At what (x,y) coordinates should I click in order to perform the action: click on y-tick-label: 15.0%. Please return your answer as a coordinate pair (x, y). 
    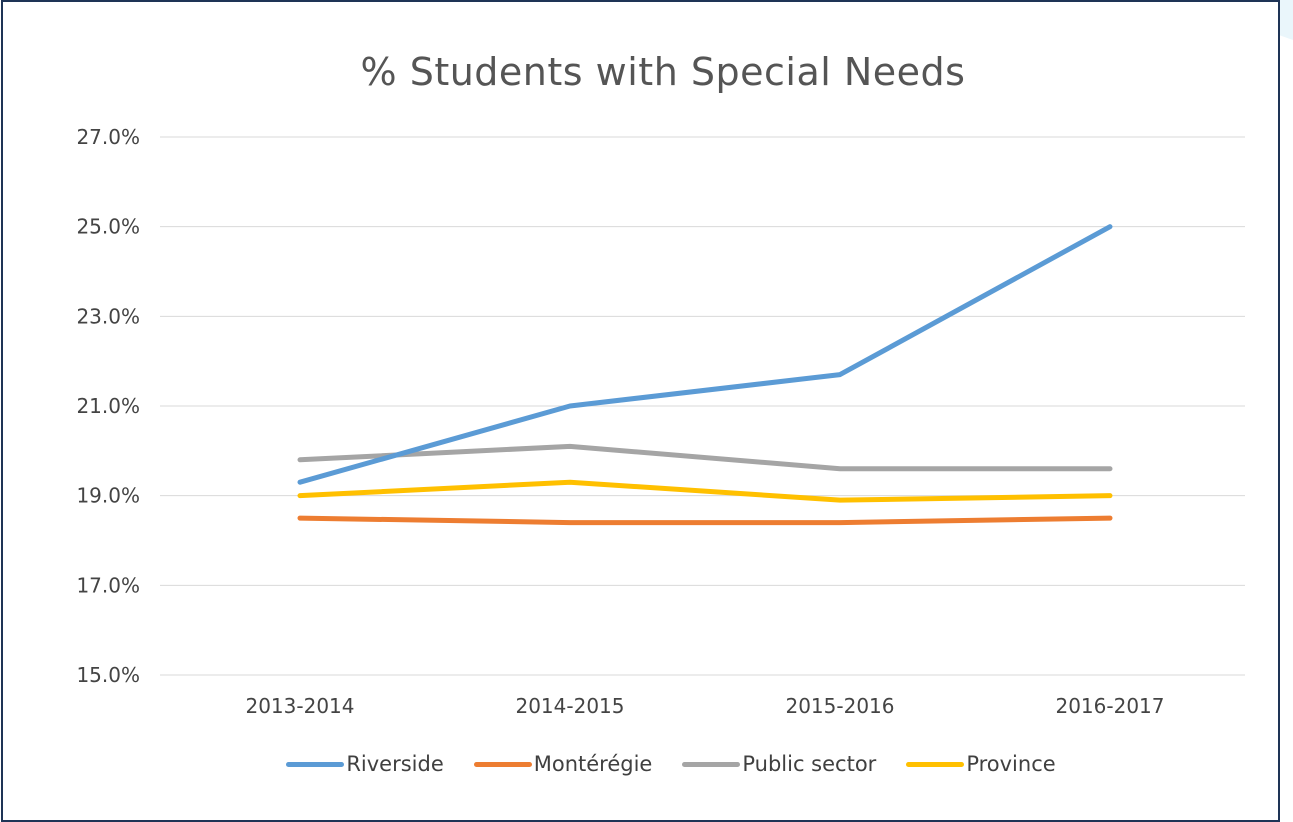
    Looking at the image, I should click on (108, 675).